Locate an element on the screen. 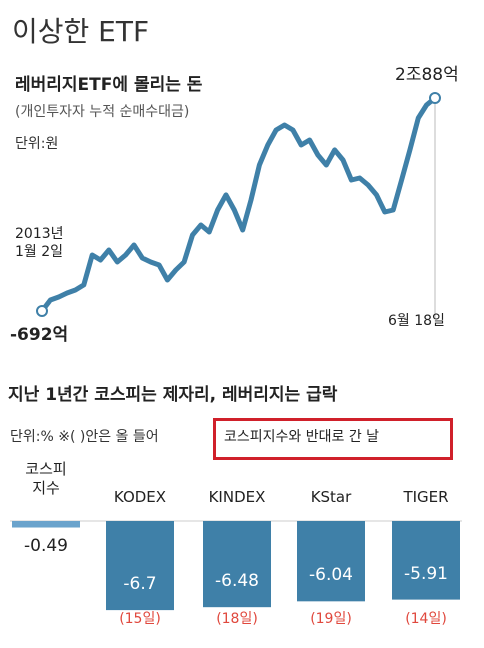  chart-title: 레버리지ETF에 몰리는 돈 is located at coordinates (109, 85).